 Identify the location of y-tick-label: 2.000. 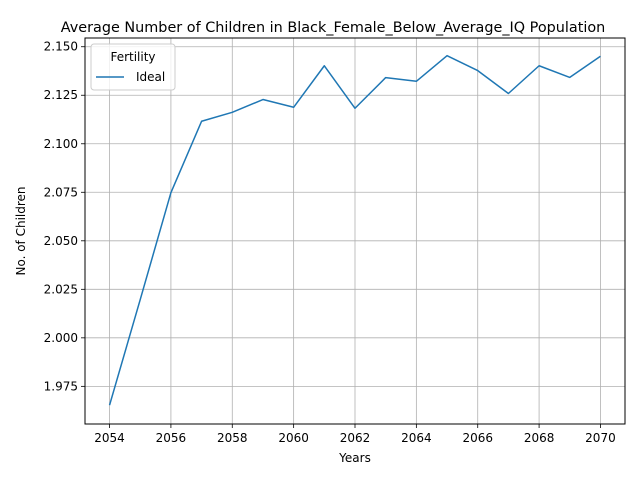
(61, 338).